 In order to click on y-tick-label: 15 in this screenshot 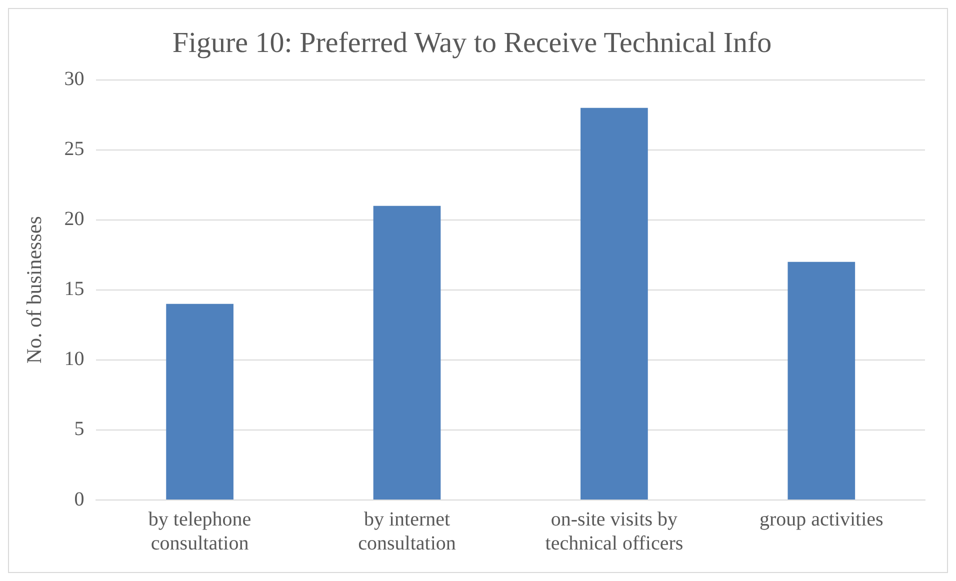, I will do `click(74, 289)`.